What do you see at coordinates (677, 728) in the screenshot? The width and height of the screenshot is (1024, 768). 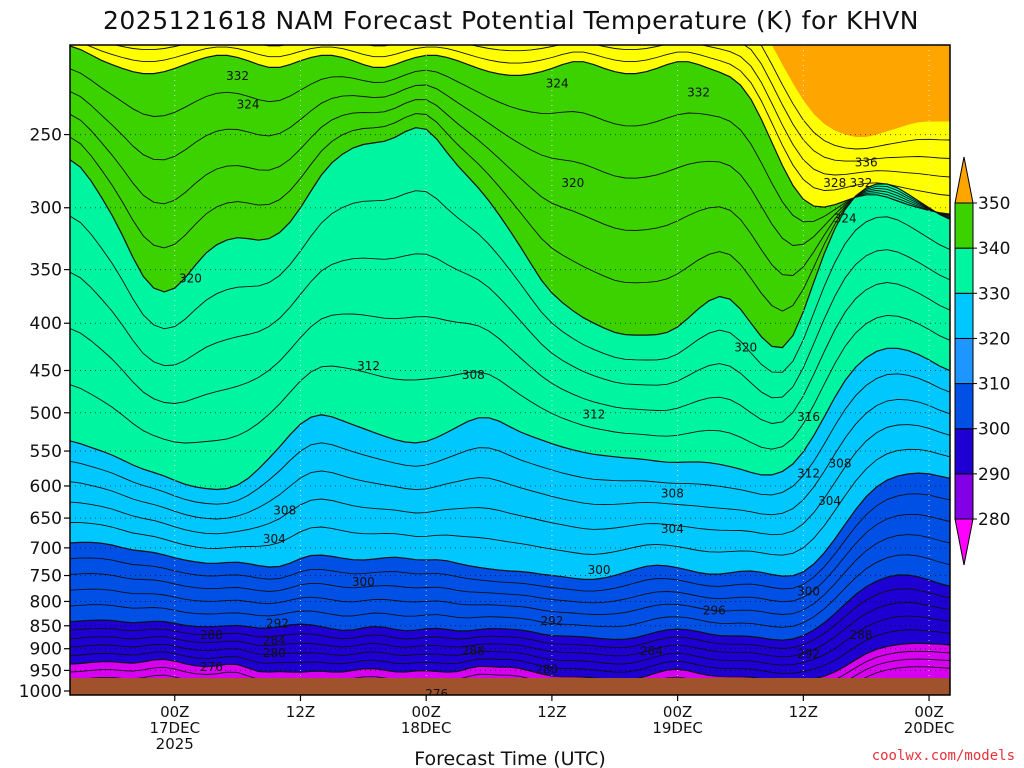 I see `time-tick-label: 19DEC` at bounding box center [677, 728].